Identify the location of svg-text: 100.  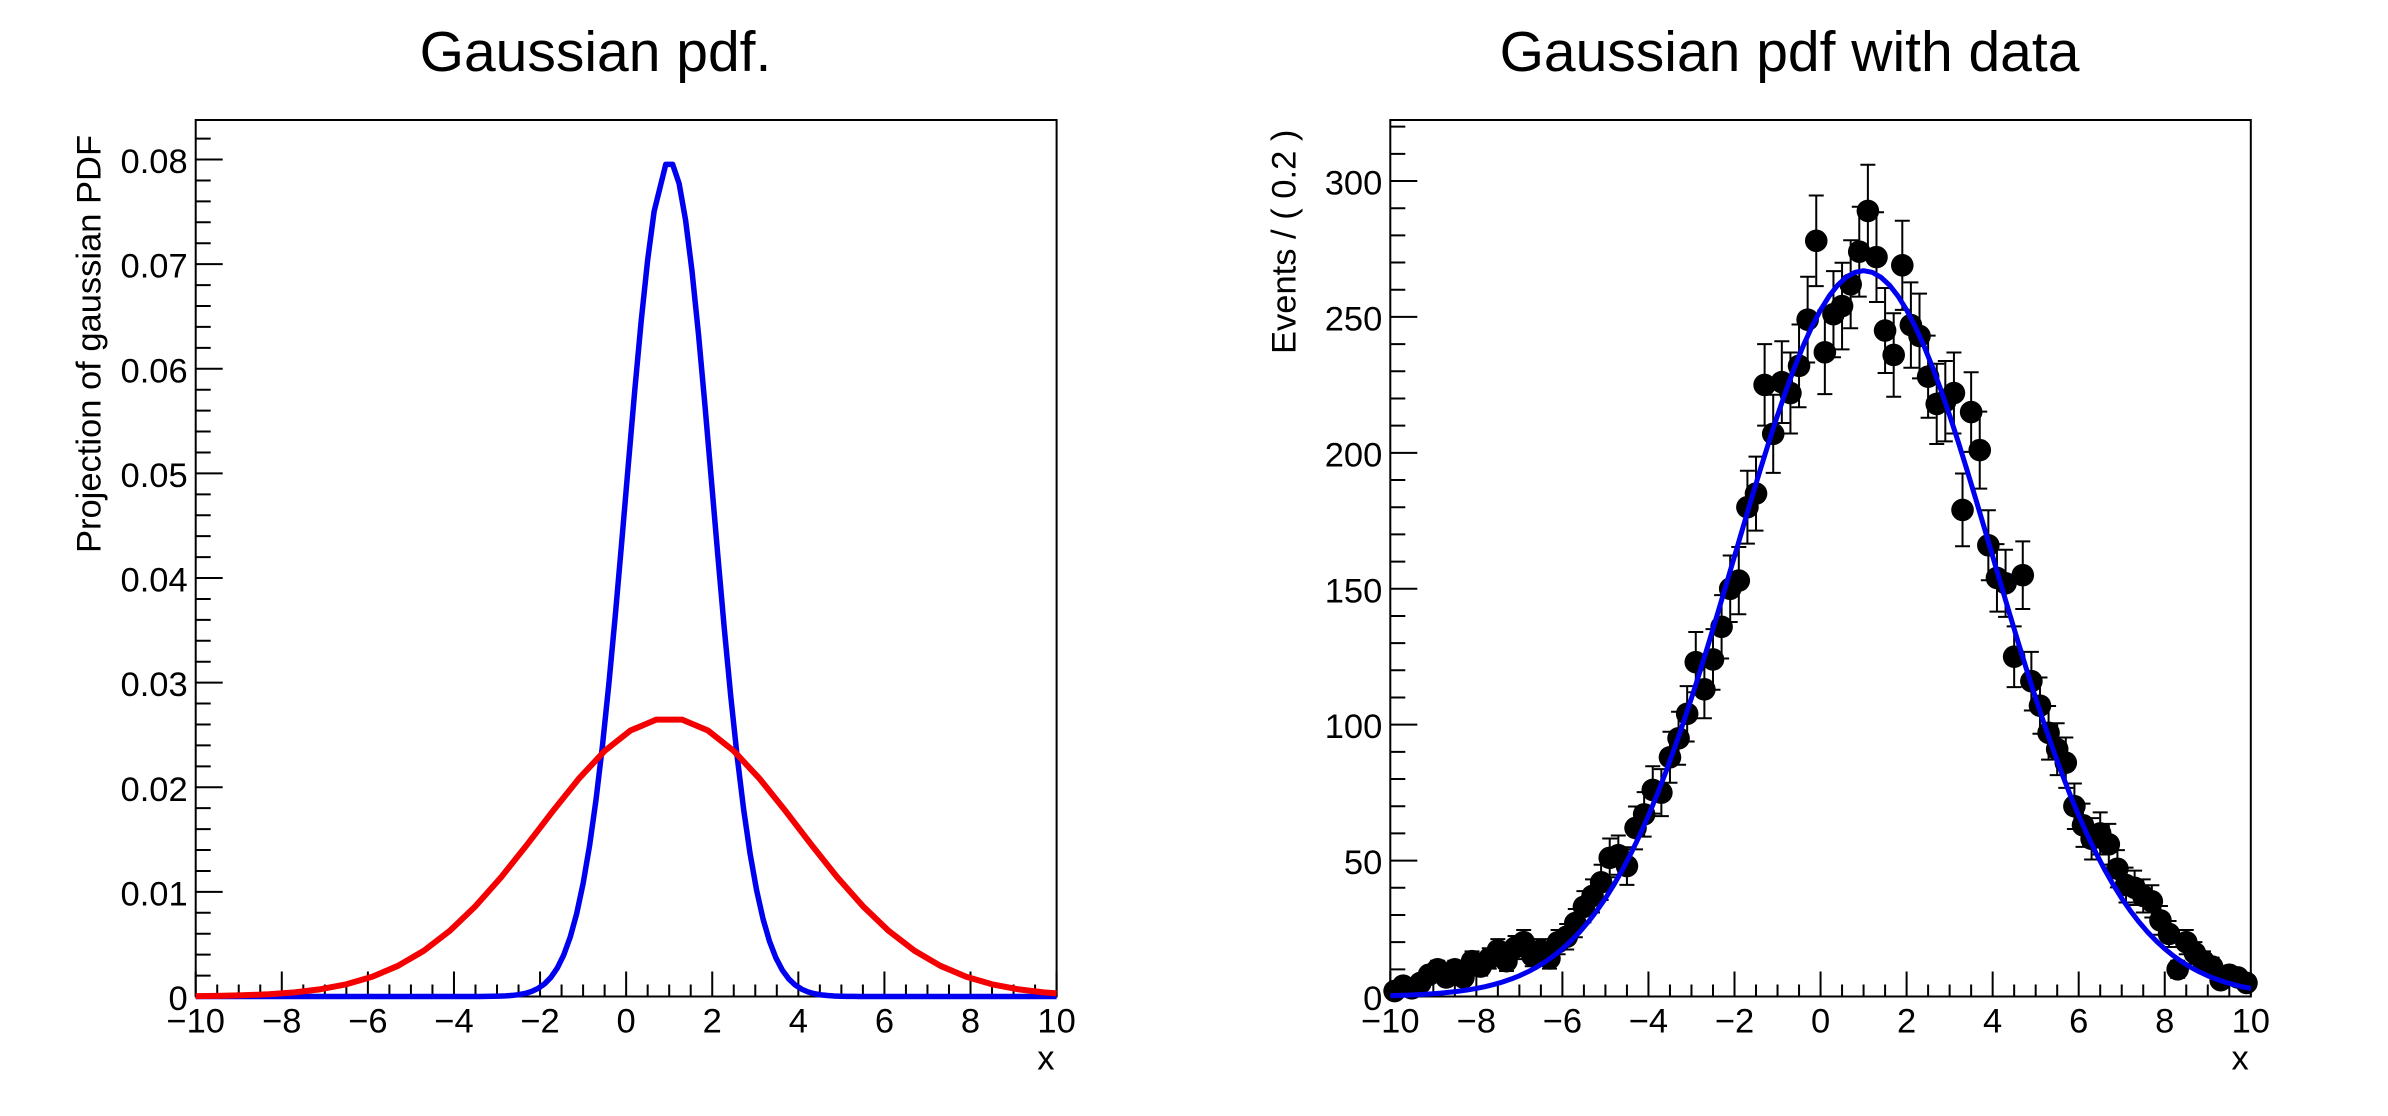
(1354, 727).